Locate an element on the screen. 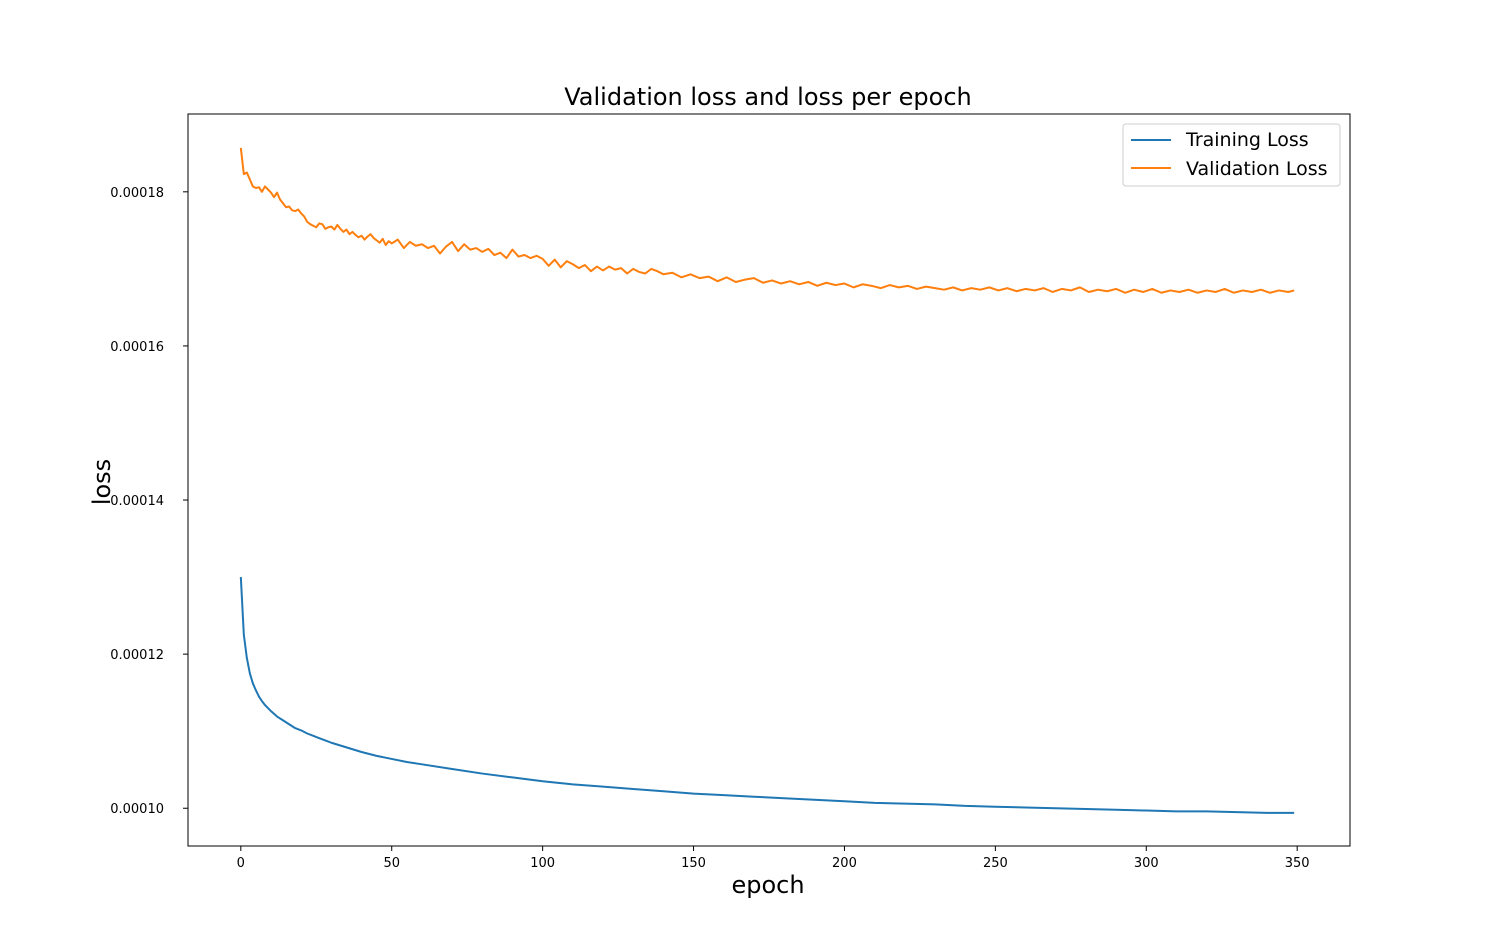 This screenshot has width=1500, height=950. legend-label-validation-loss: Validation Loss is located at coordinates (1257, 169).